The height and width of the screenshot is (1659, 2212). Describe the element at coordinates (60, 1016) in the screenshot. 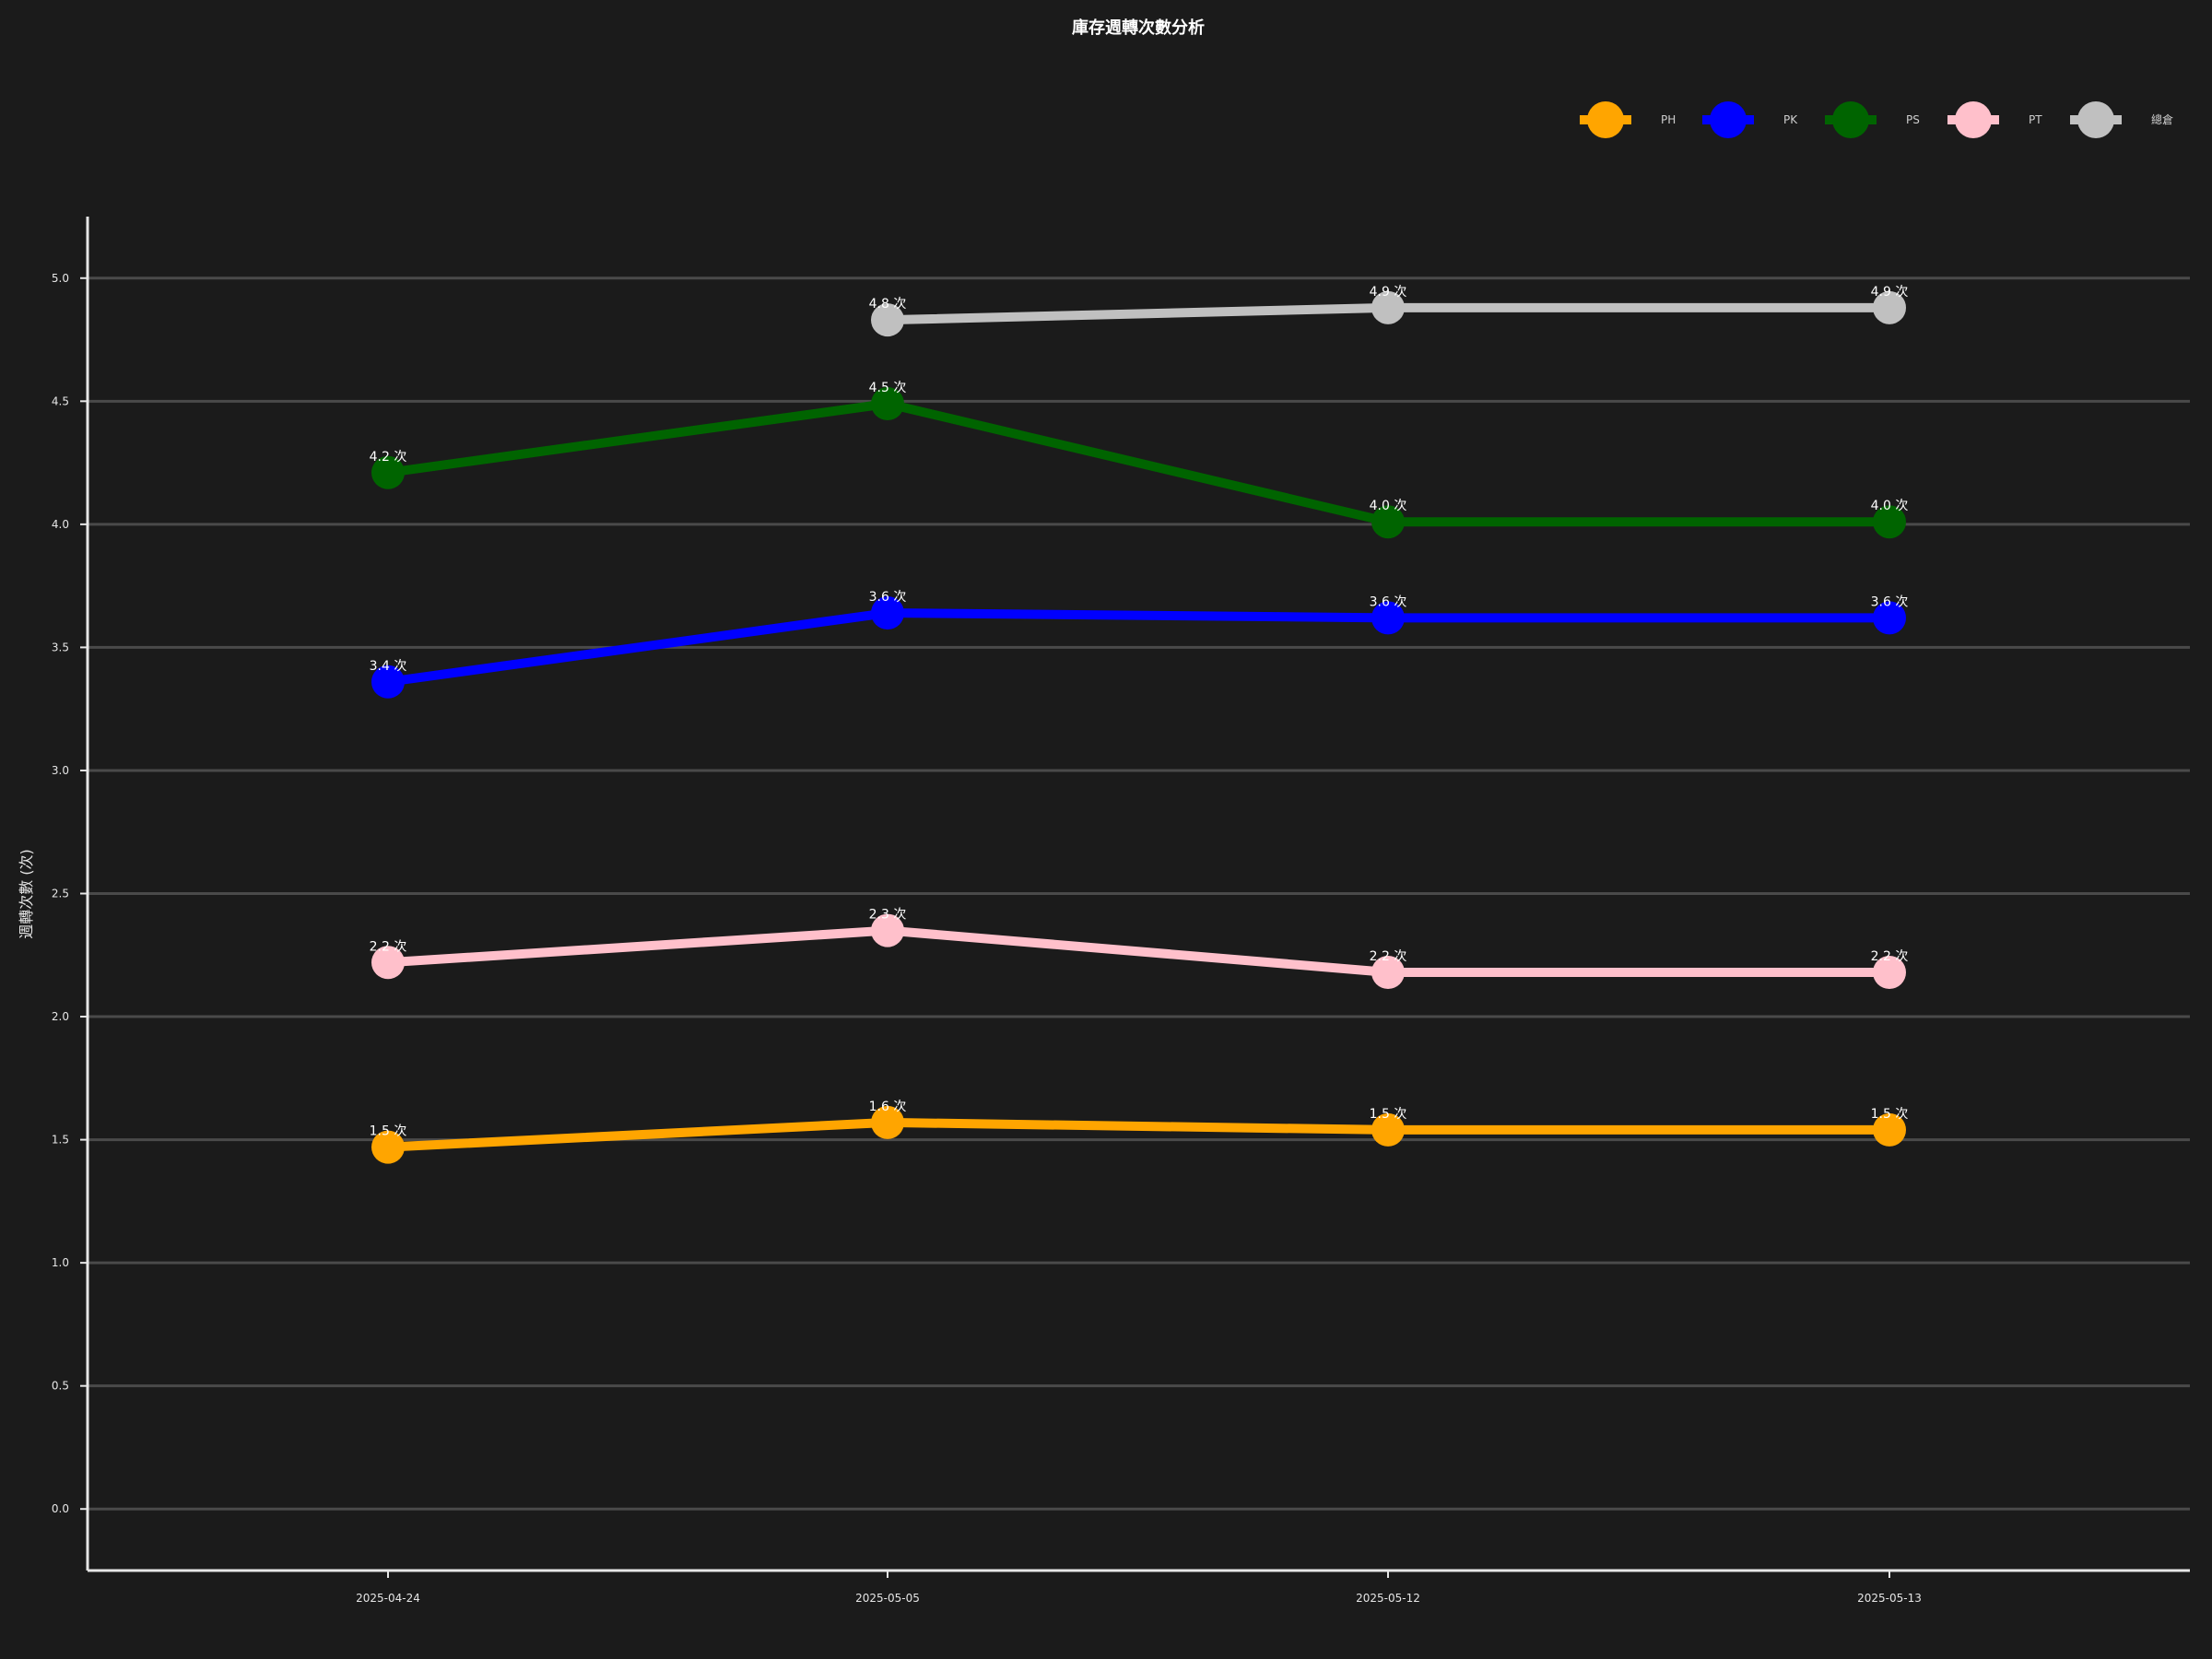

I see `y-tick-label: 2.0` at that location.